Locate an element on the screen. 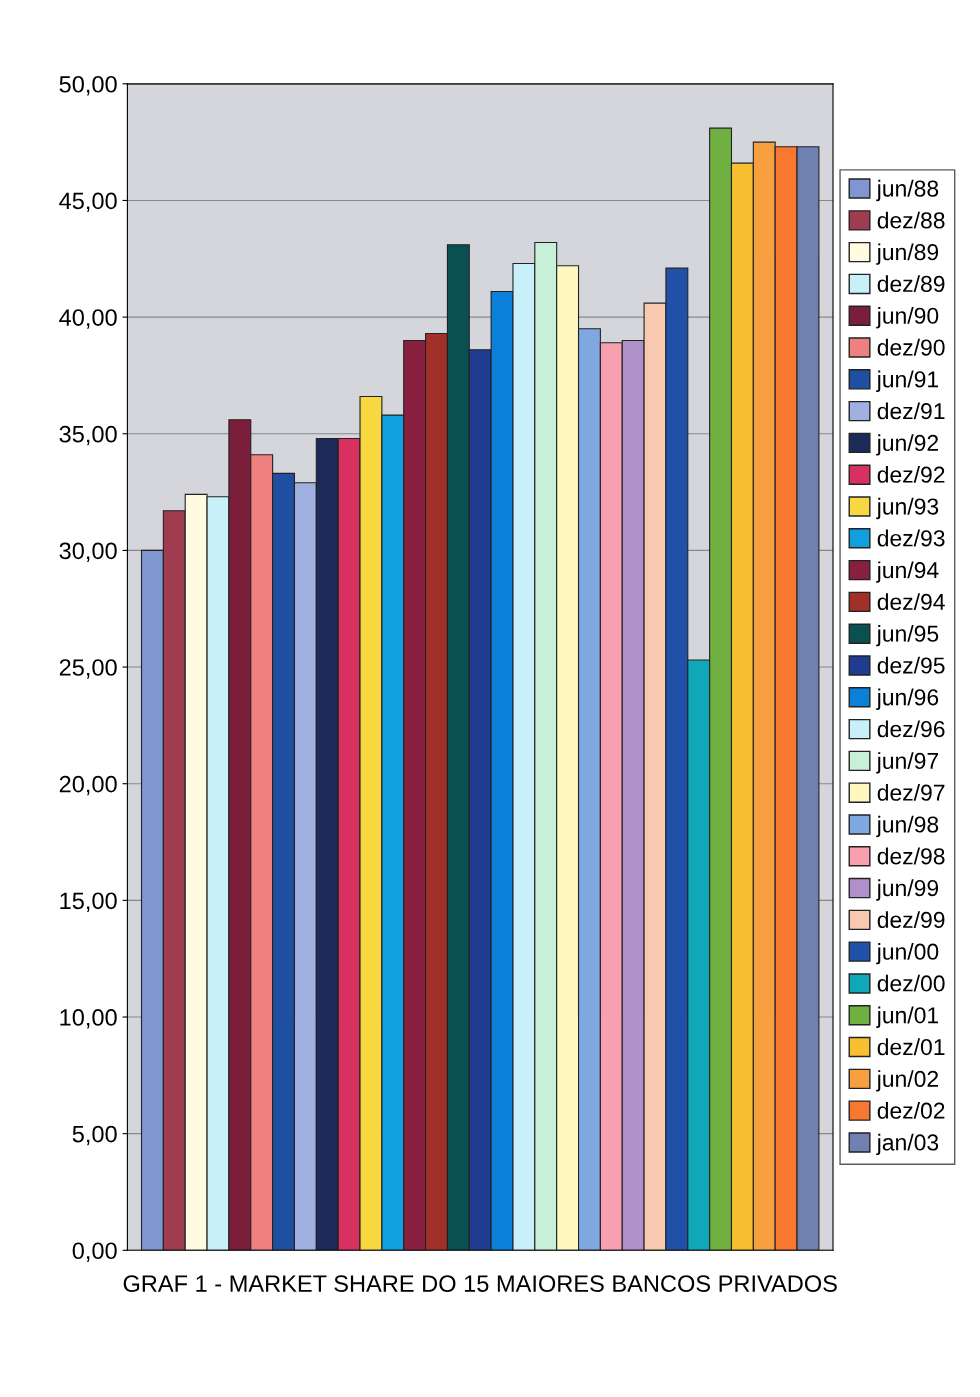 This screenshot has height=1397, width=980. legend-label: jun/97 is located at coordinates (907, 763).